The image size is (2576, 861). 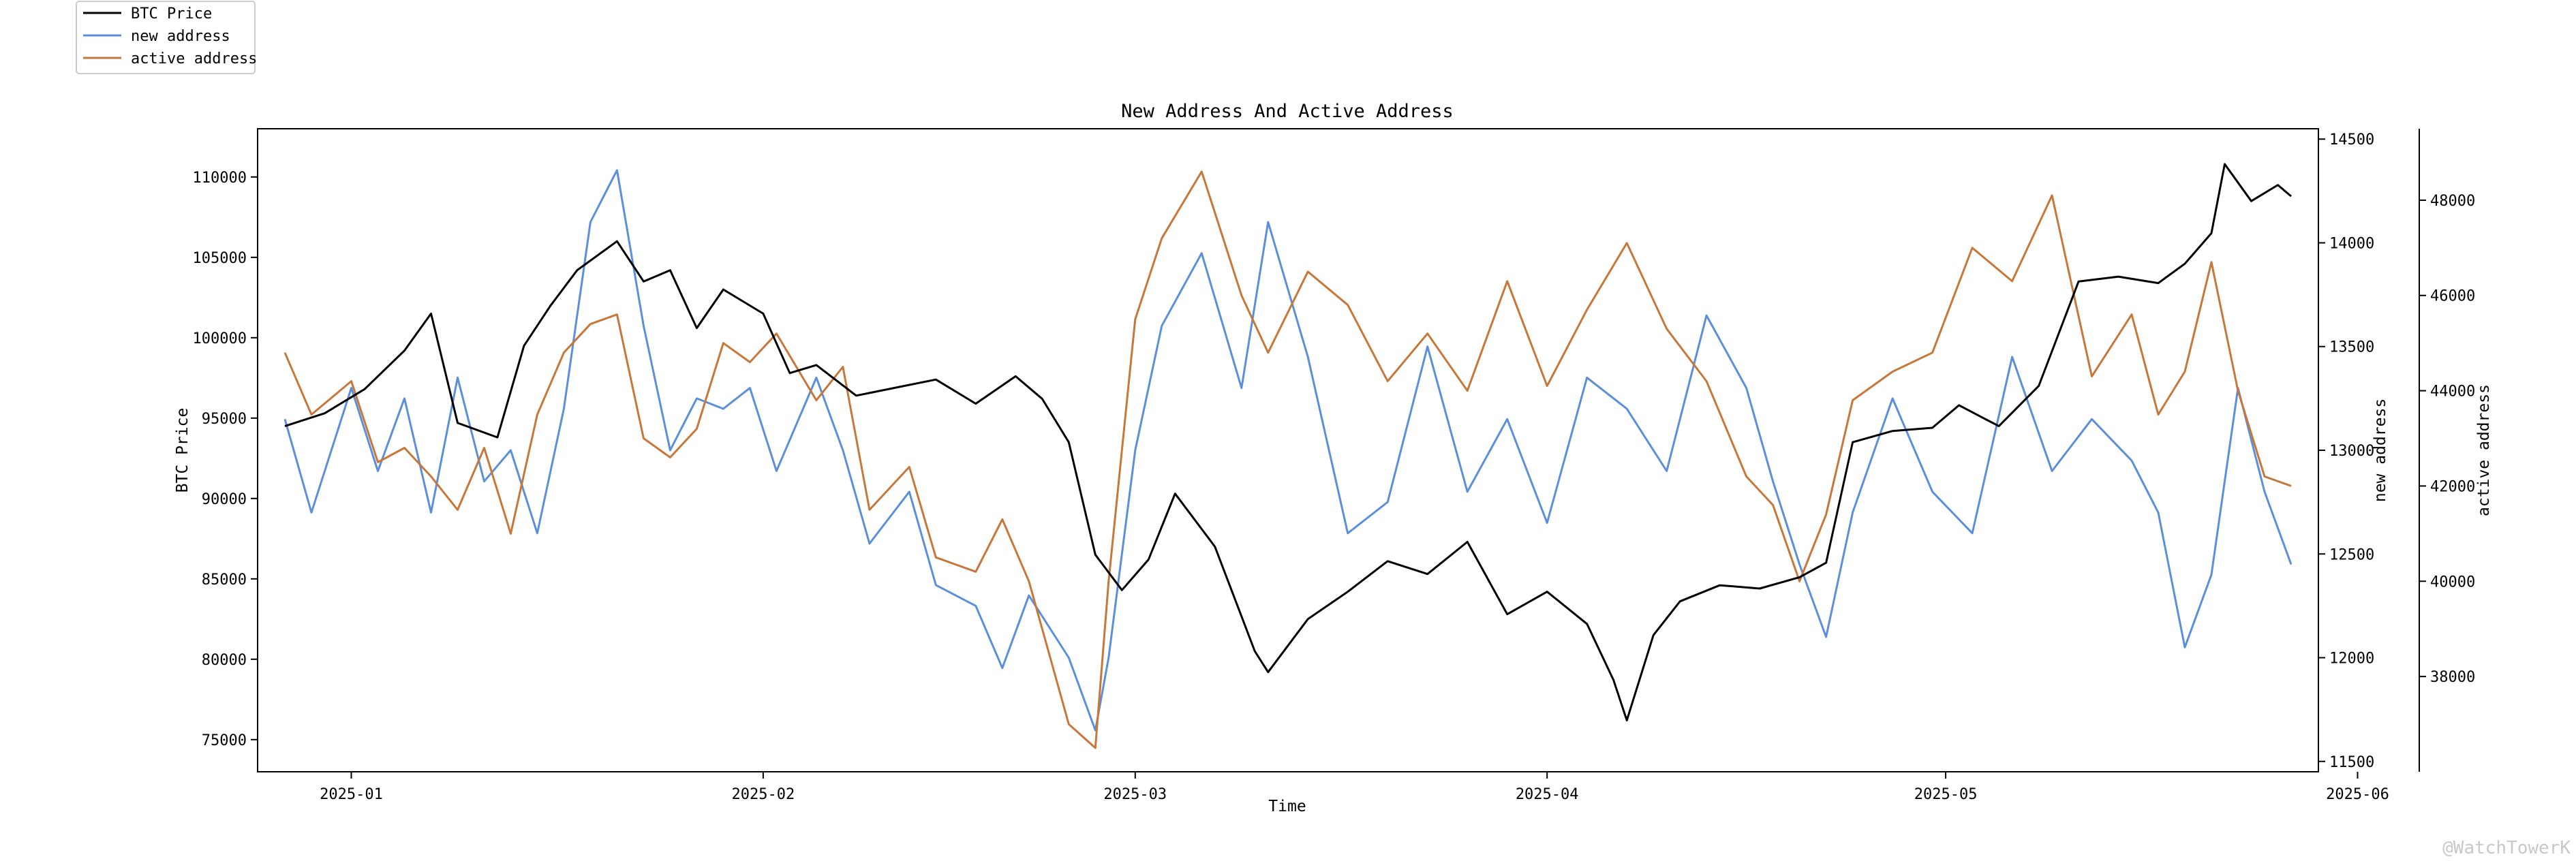 What do you see at coordinates (225, 580) in the screenshot?
I see `btc-price-tick-label: 85000` at bounding box center [225, 580].